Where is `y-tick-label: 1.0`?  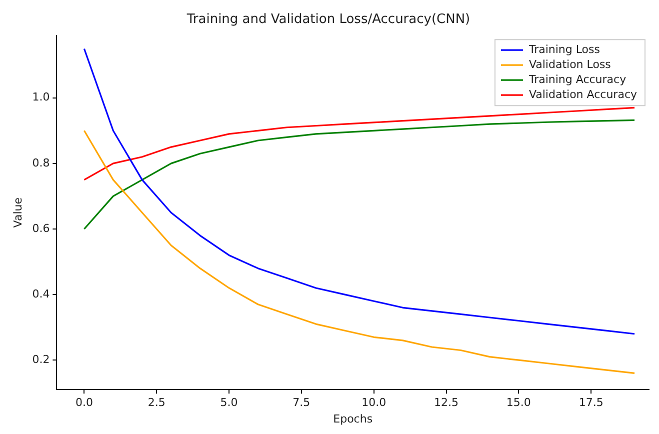
y-tick-label: 1.0 is located at coordinates (41, 97).